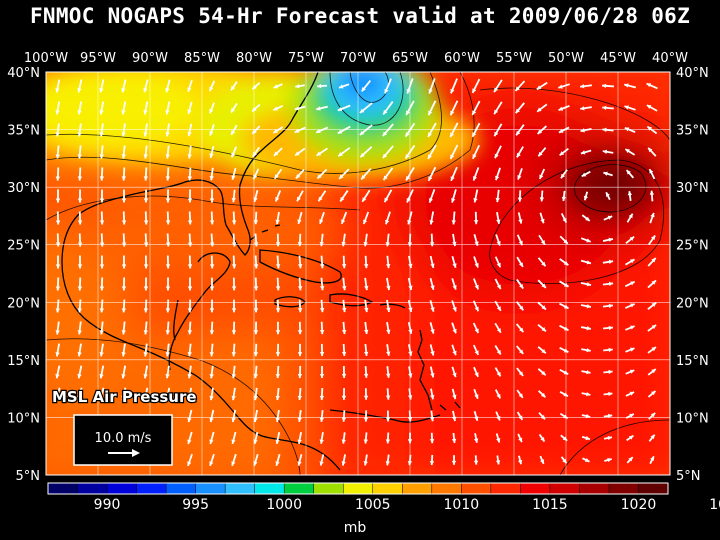  I want to click on colorbar-tick-label: 1000, so click(284, 505).